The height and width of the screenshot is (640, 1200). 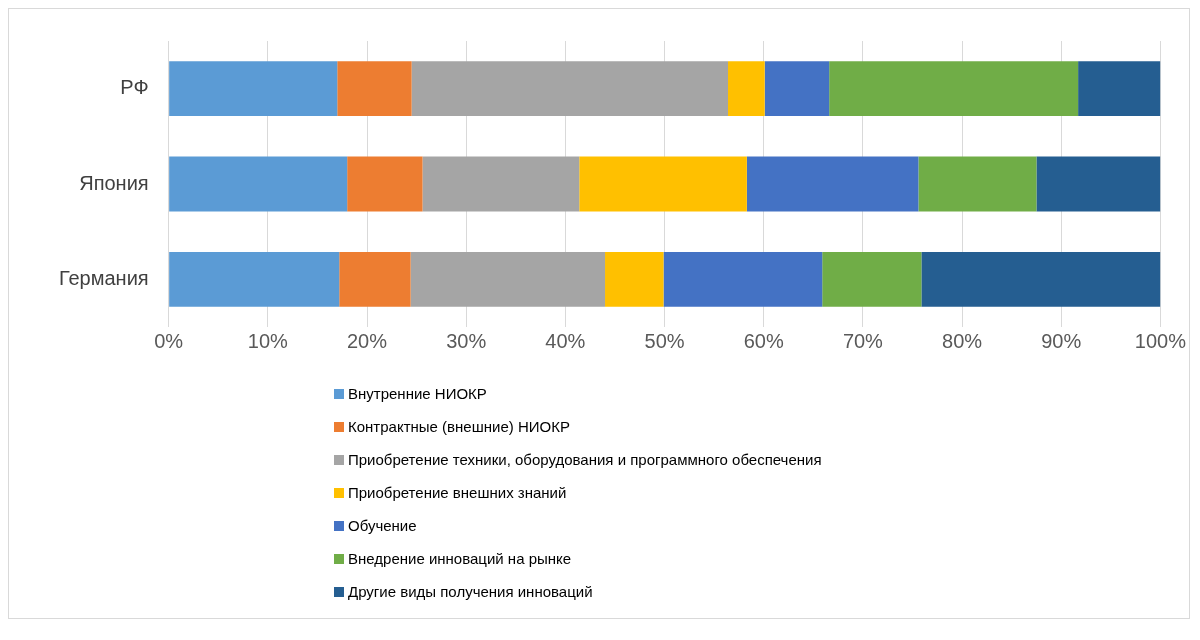 I want to click on y-tick-label: Япония, so click(x=114, y=182).